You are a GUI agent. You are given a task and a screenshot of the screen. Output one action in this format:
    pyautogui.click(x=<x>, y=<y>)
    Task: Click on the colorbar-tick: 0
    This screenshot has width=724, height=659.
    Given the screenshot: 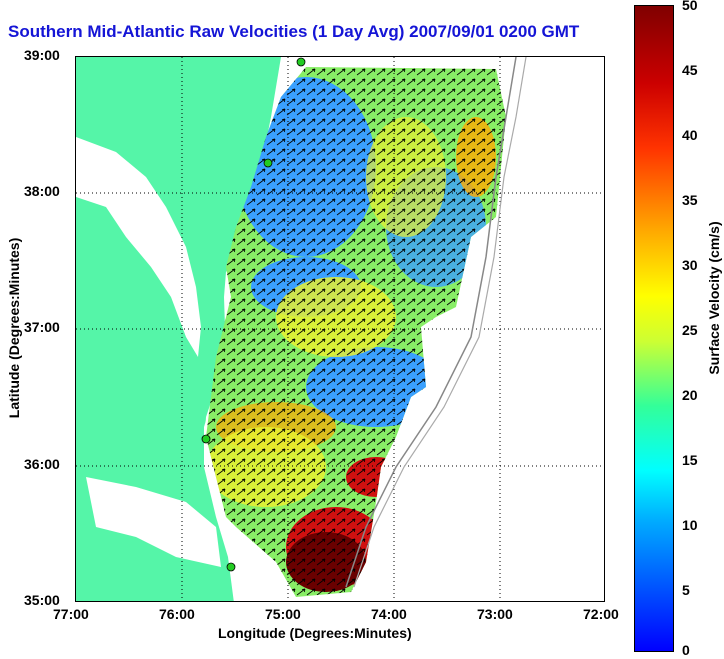 What is the action you would take?
    pyautogui.click(x=686, y=650)
    